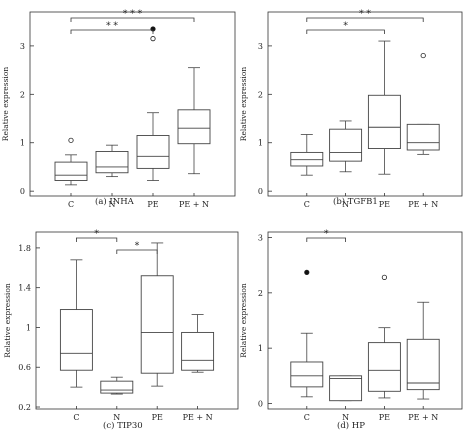  Describe the element at coordinates (123, 425) in the screenshot. I see `panel-caption: (c) TIP30` at that location.